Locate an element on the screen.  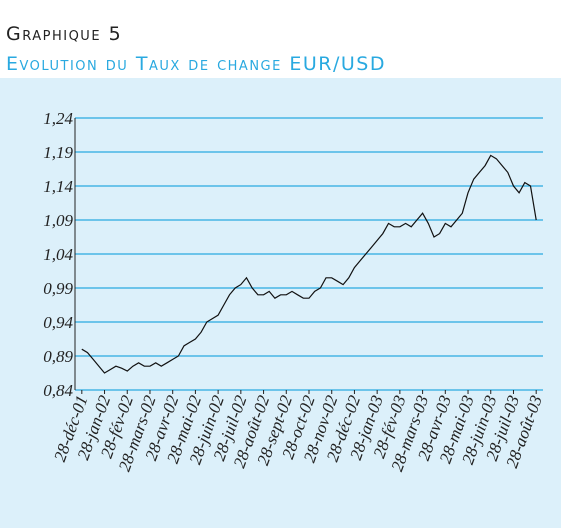
y-tick-label: 0,84 is located at coordinates (58, 390).